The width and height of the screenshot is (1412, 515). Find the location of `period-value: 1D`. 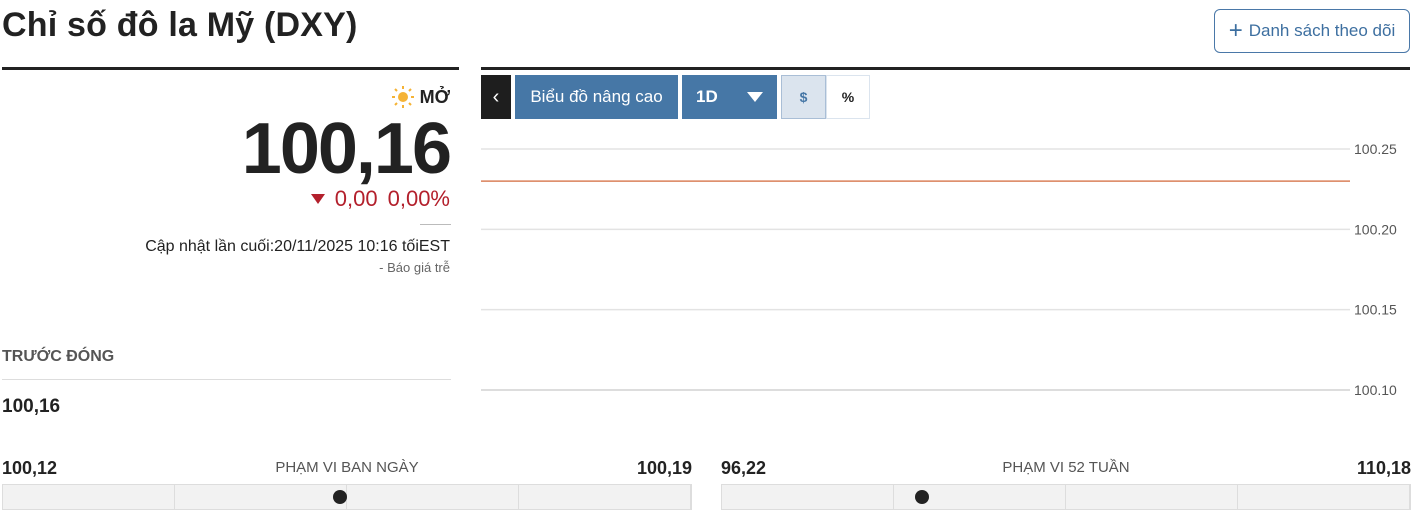

period-value: 1D is located at coordinates (707, 96).